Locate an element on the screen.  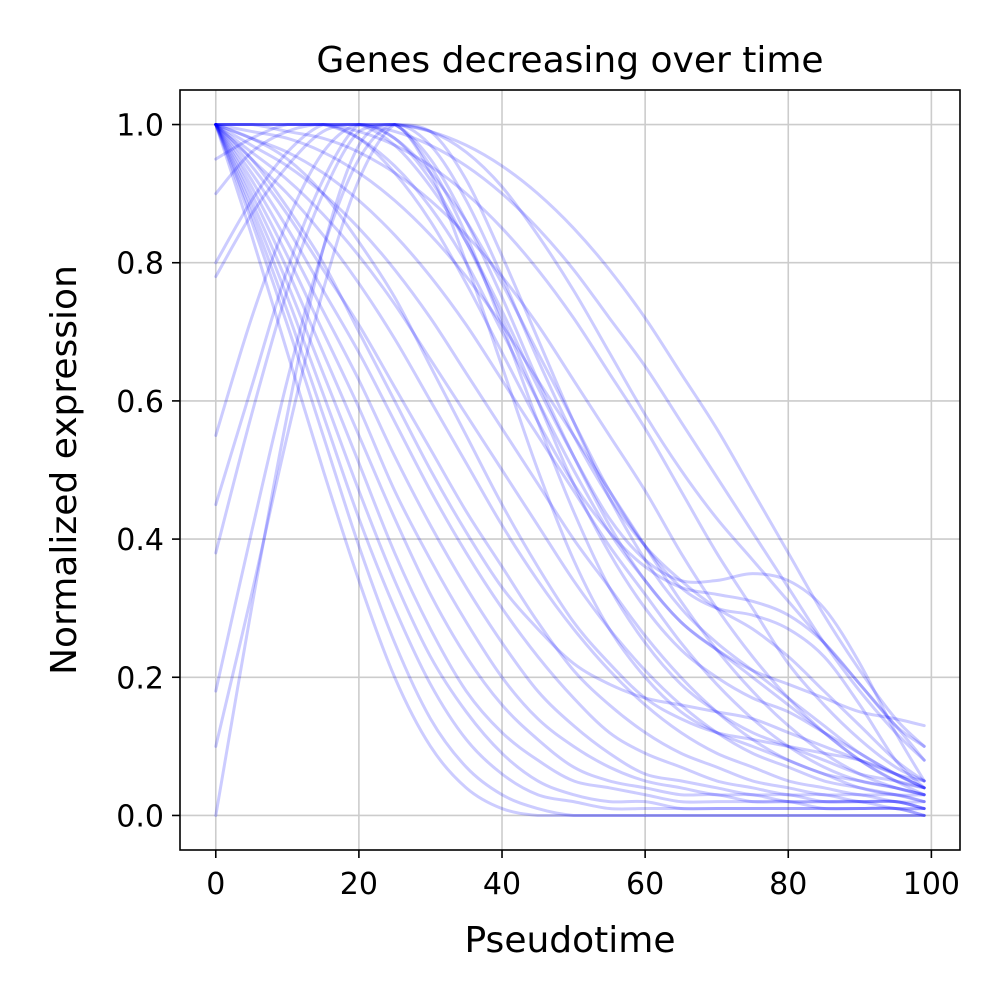
y-tick-label: 0.6 is located at coordinates (140, 402).